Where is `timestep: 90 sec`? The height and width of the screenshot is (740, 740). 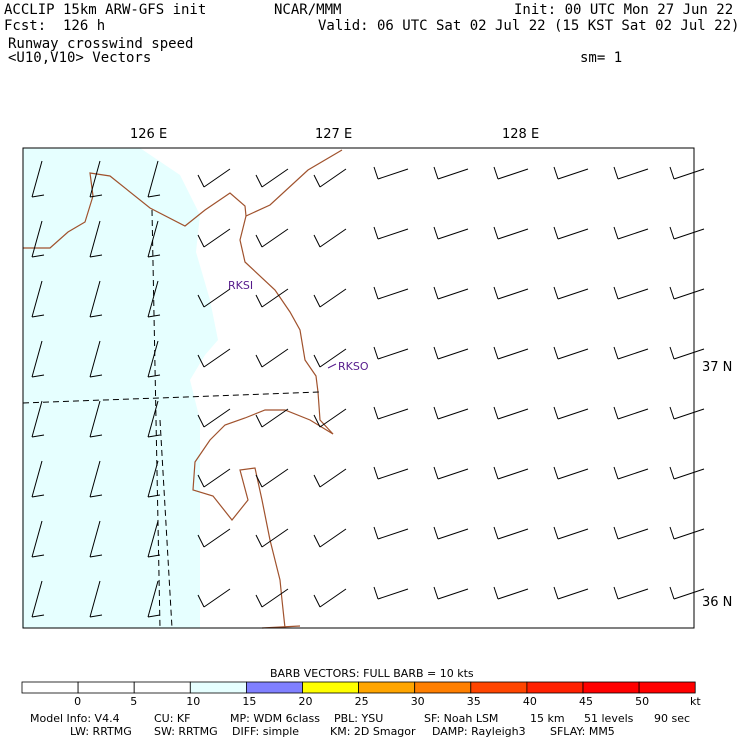
timestep: 90 sec is located at coordinates (672, 718).